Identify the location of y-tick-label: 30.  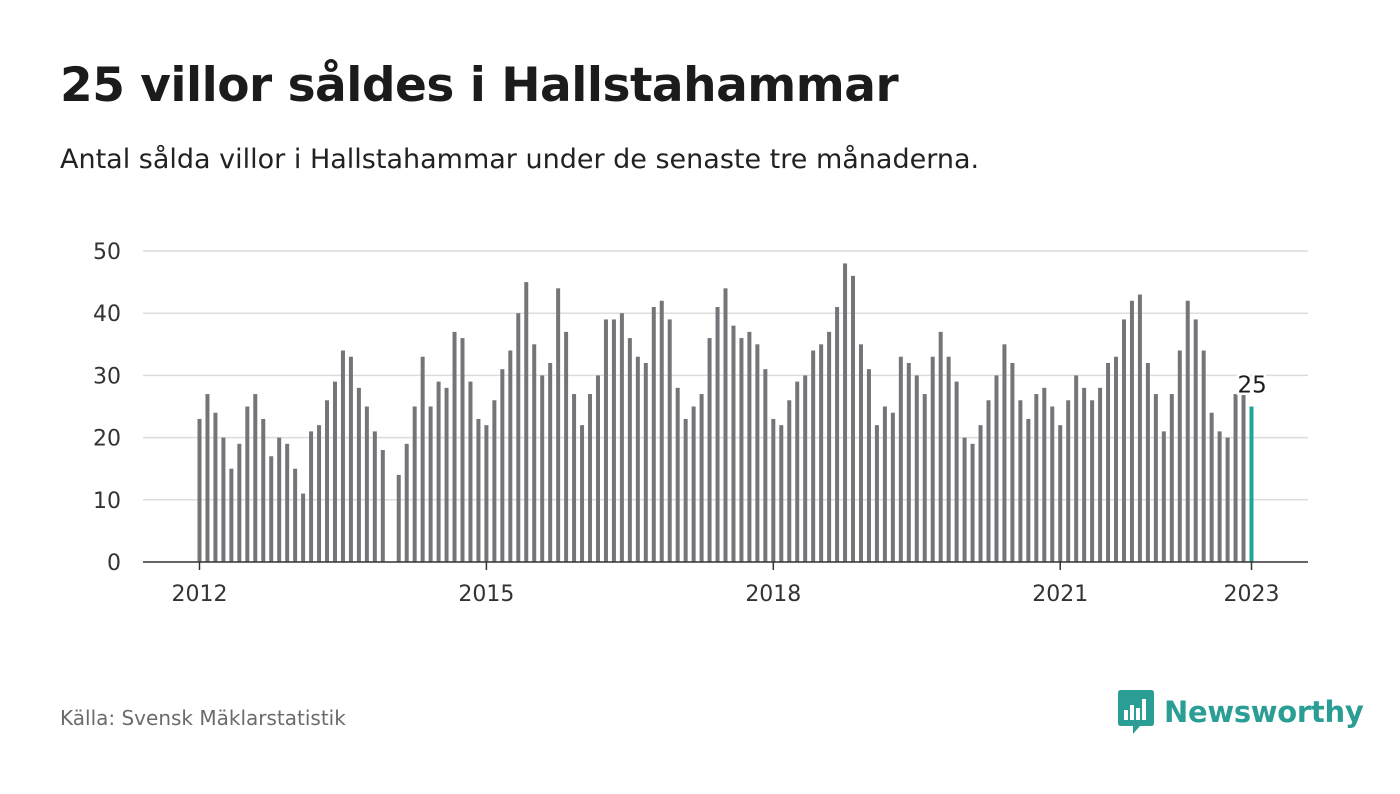
(107, 376).